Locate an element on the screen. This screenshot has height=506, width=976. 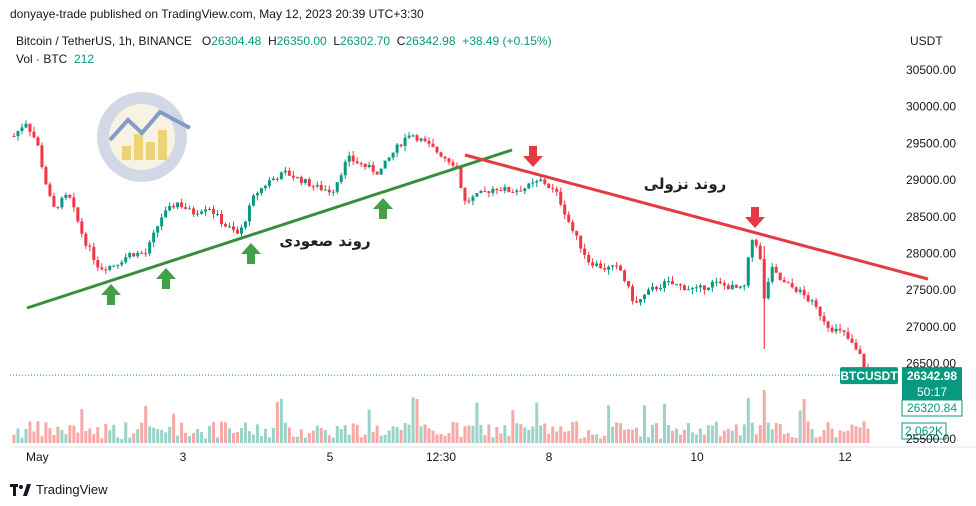
x-tick-label: 8 is located at coordinates (549, 457).